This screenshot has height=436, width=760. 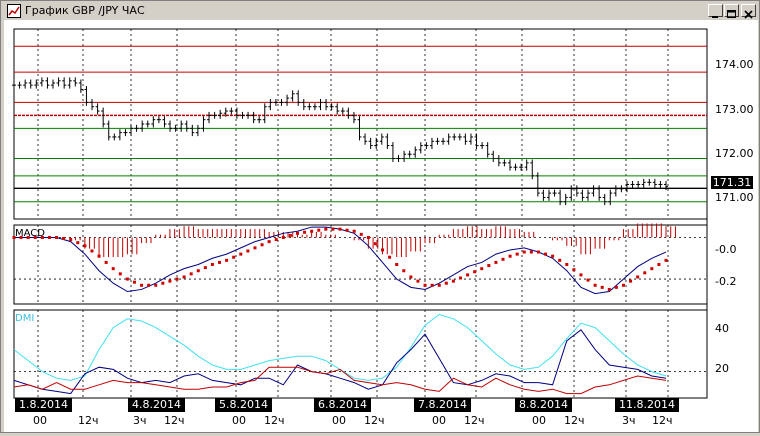 What do you see at coordinates (647, 405) in the screenshot?
I see `date-label: 11.8.2014` at bounding box center [647, 405].